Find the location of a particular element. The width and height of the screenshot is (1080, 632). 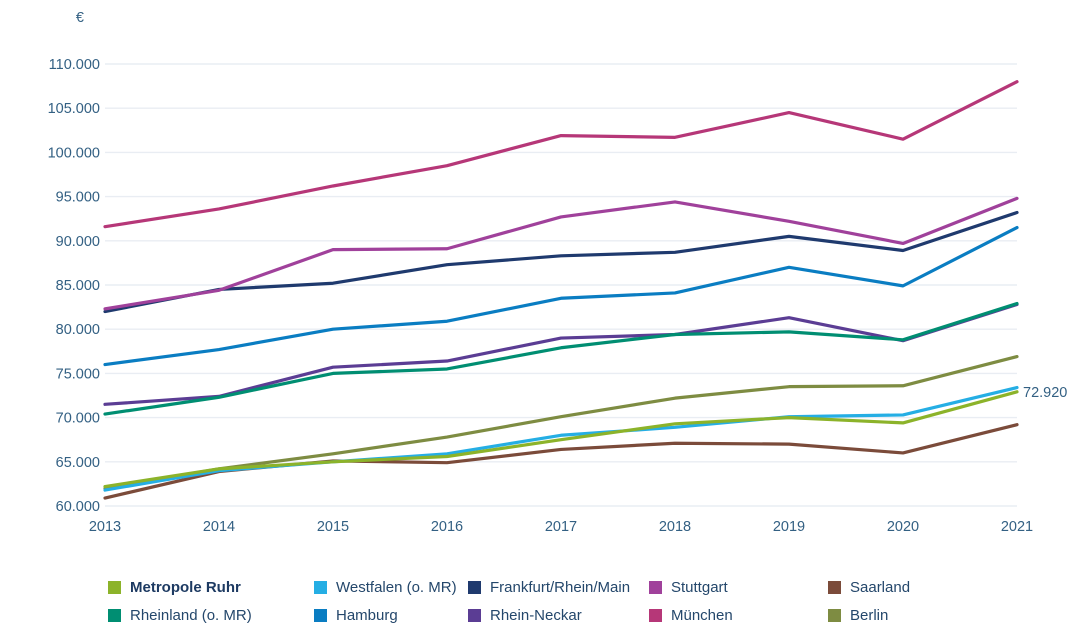

legend-item-hamburg: Hamburg is located at coordinates (391, 615).